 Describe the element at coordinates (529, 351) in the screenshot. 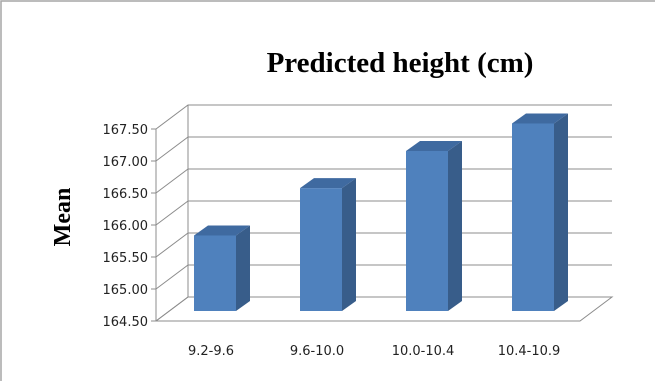

I see `x-tick-label: 10.4-10.9` at that location.